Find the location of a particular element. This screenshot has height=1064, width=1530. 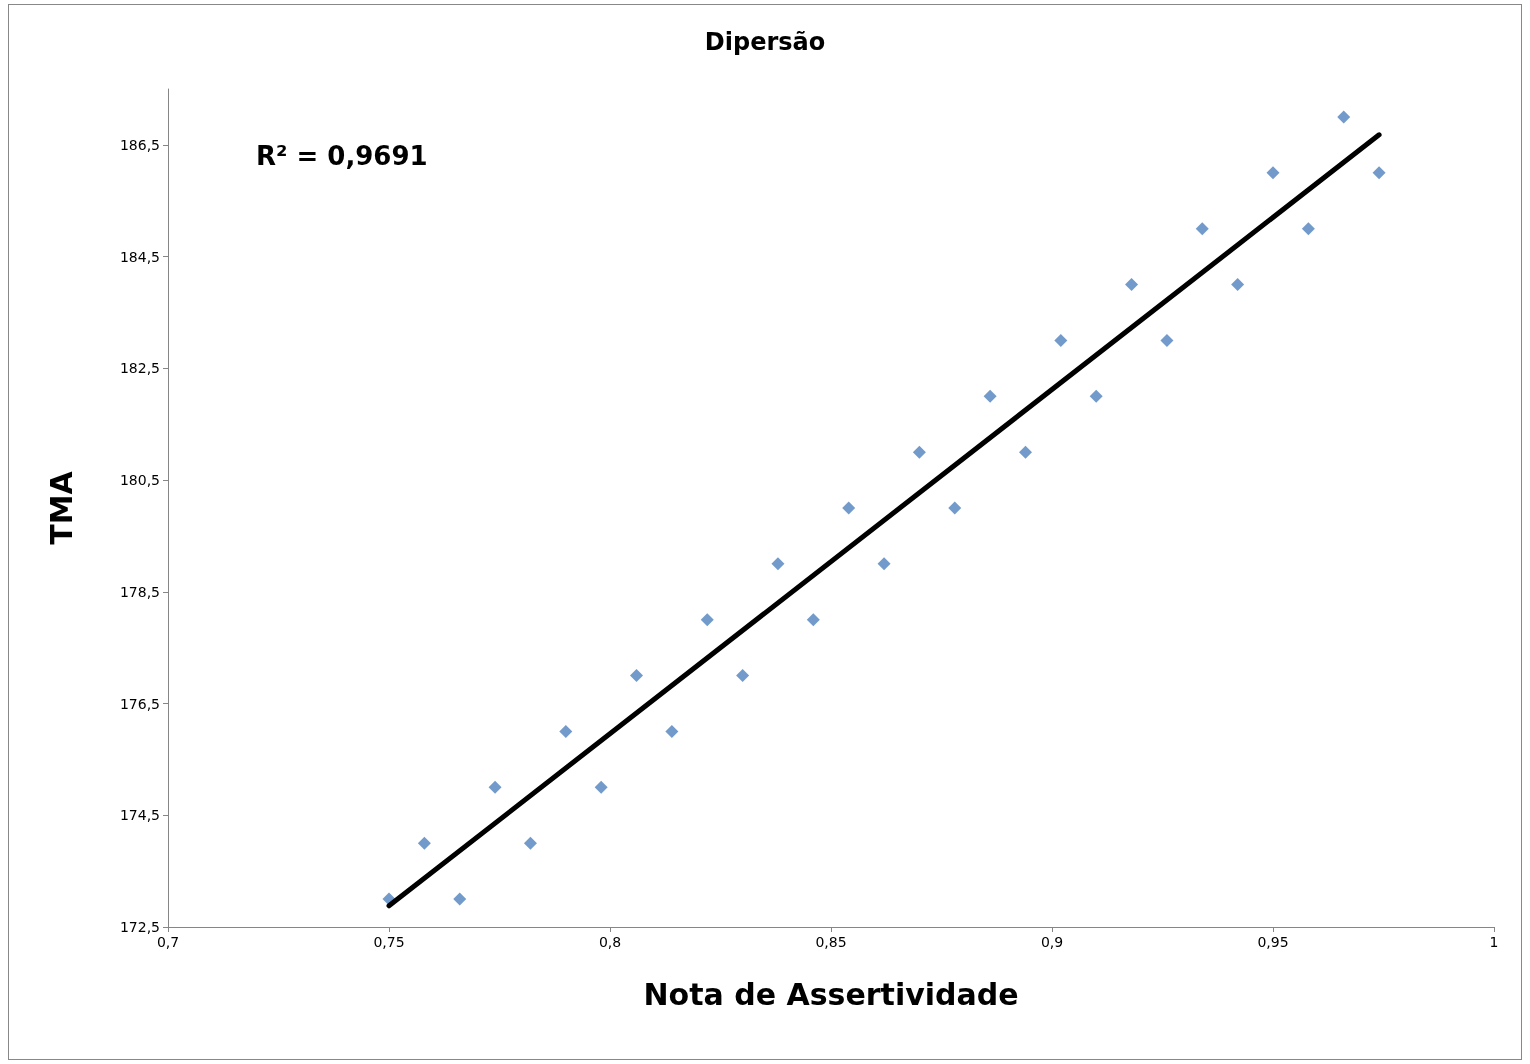

x-tick-label: 1 is located at coordinates (1494, 942).